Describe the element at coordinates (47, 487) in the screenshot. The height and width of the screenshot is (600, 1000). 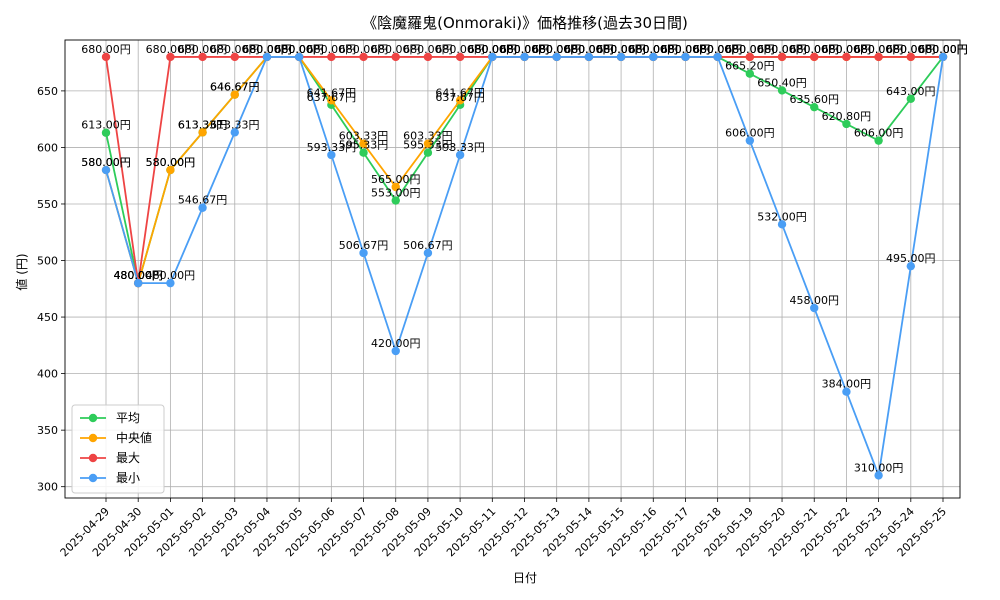
I see `y-tick-label: 300` at that location.